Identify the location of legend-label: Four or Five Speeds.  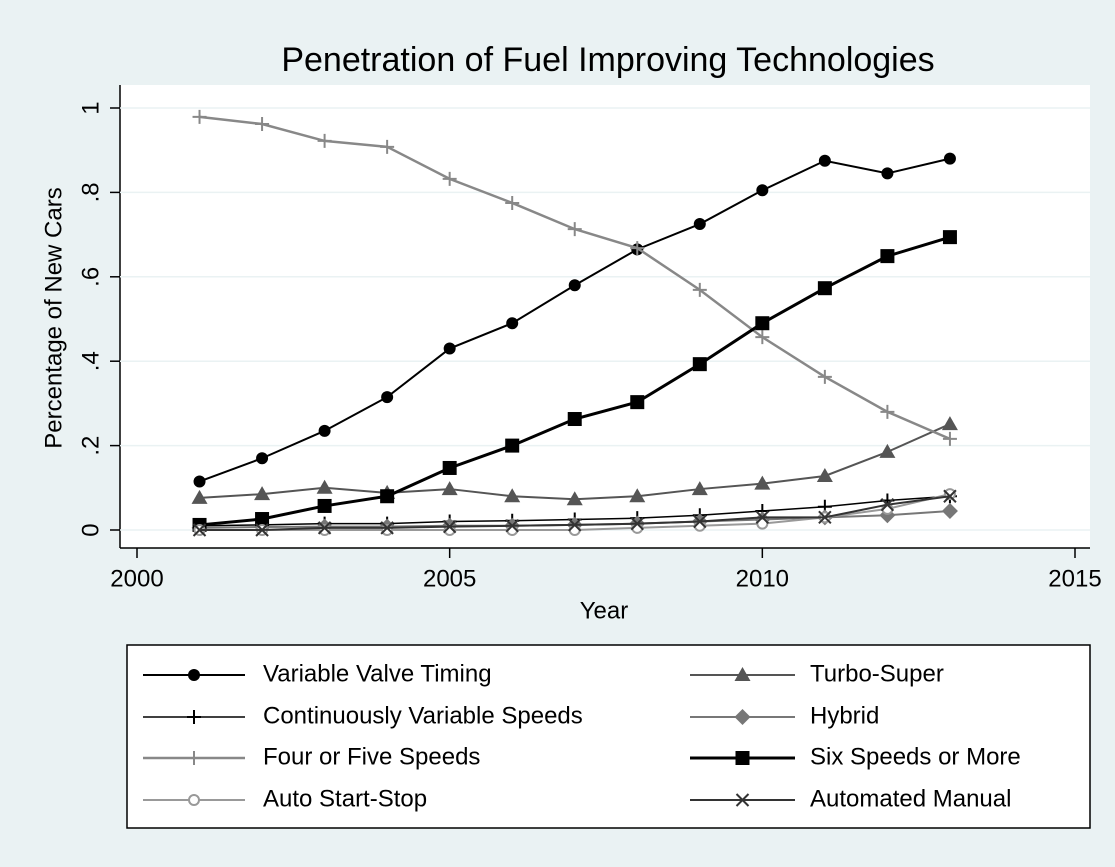
(371, 756).